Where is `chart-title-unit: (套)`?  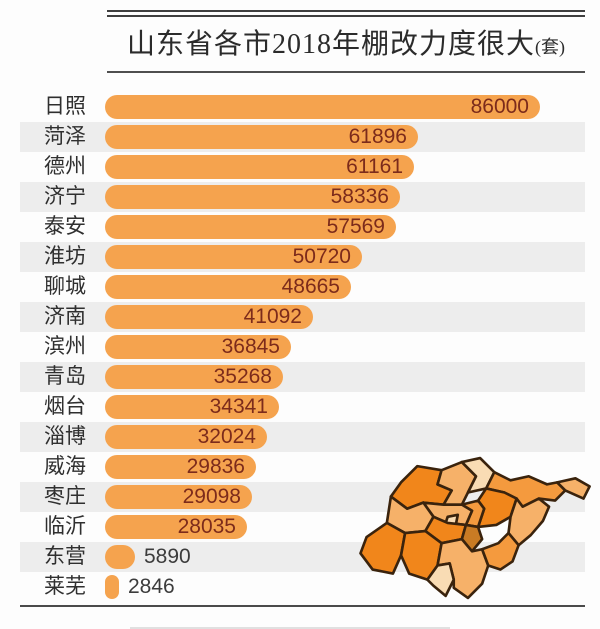
chart-title-unit: (套) is located at coordinates (550, 47).